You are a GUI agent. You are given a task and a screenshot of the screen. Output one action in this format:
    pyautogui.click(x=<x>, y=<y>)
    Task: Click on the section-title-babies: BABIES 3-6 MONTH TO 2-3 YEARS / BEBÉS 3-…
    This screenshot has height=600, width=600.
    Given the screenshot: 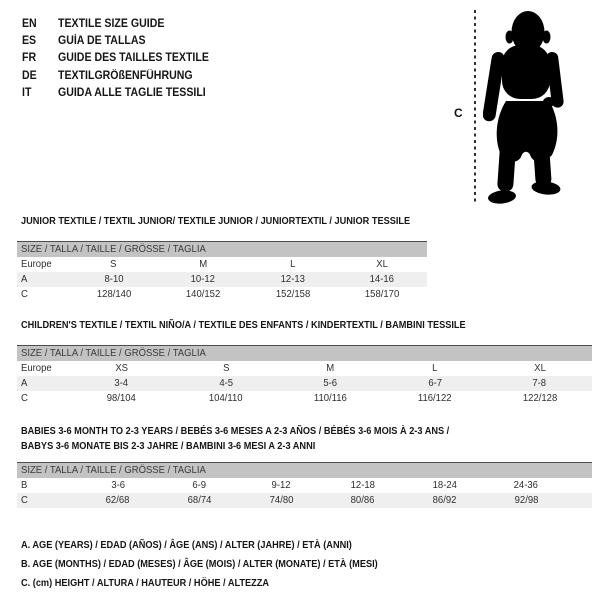 What is the action you would take?
    pyautogui.click(x=235, y=439)
    